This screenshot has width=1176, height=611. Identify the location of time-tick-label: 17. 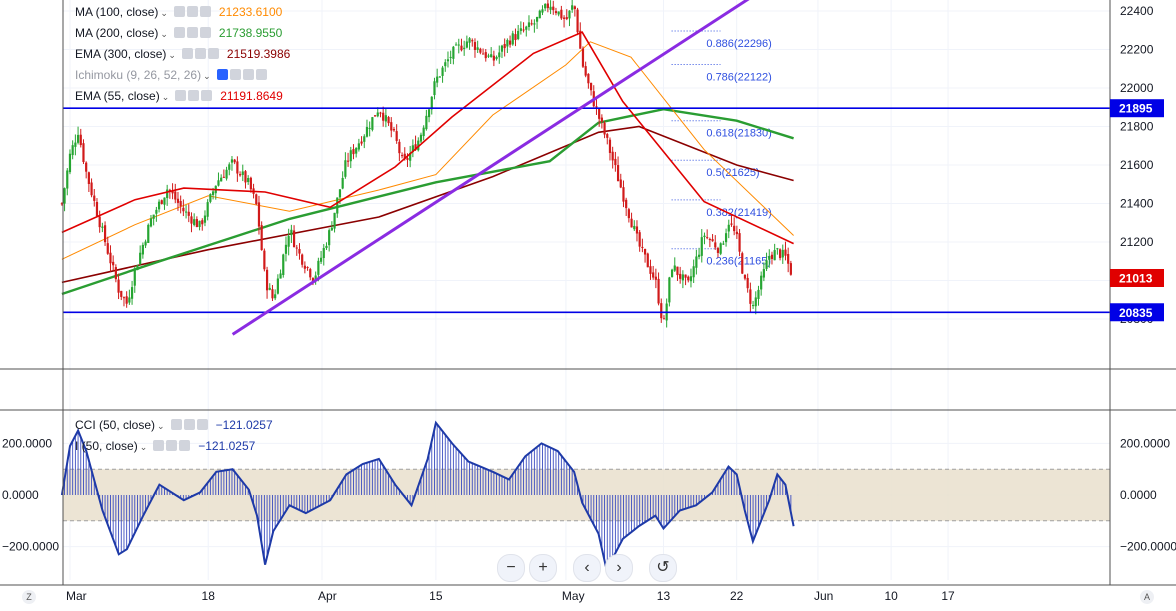
(948, 596).